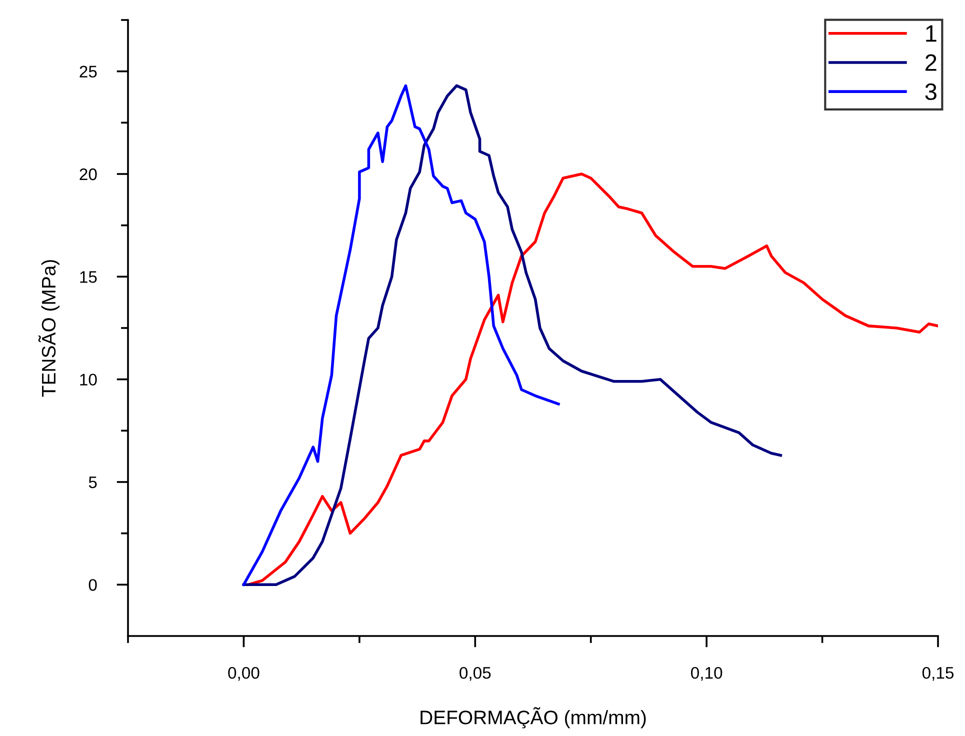  Describe the element at coordinates (533, 717) in the screenshot. I see `x-axis-title: DEFORMAÇÃO (mm/mm)` at that location.